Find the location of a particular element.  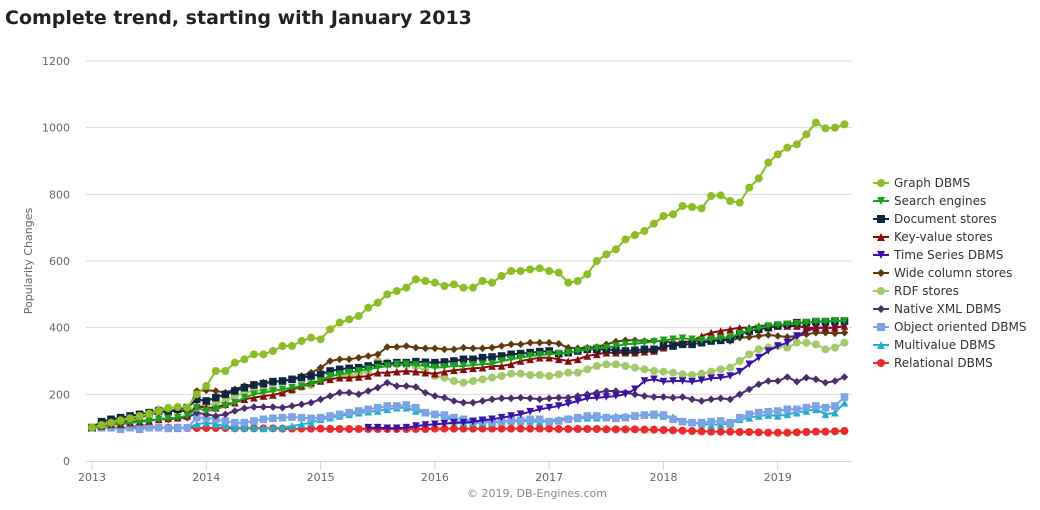

series-relational-dbms is located at coordinates (468, 430).